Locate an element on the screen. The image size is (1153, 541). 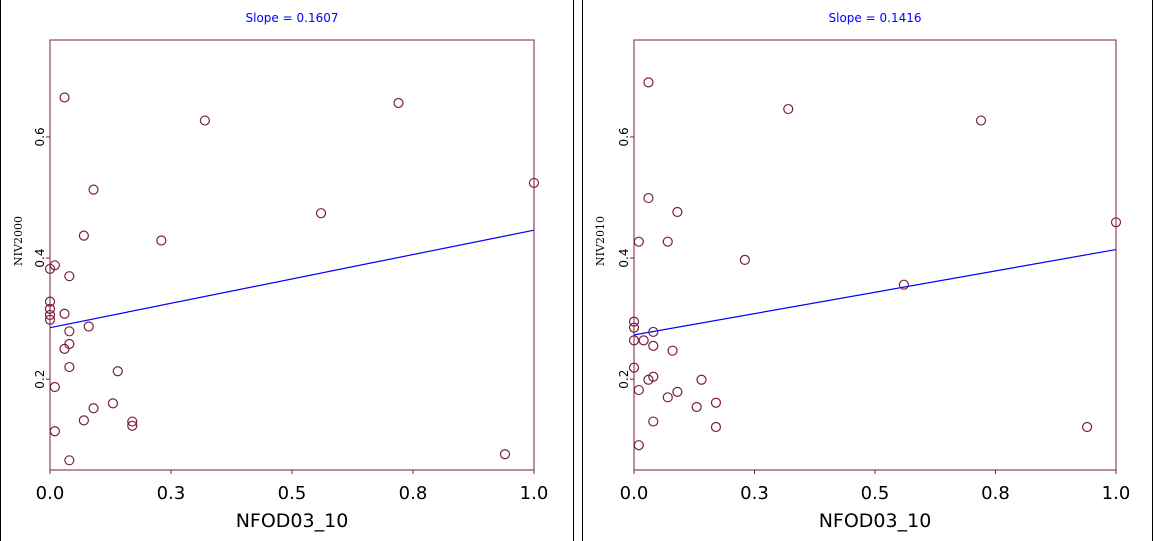
chart-title: Slope = 0.1607 is located at coordinates (292, 18).